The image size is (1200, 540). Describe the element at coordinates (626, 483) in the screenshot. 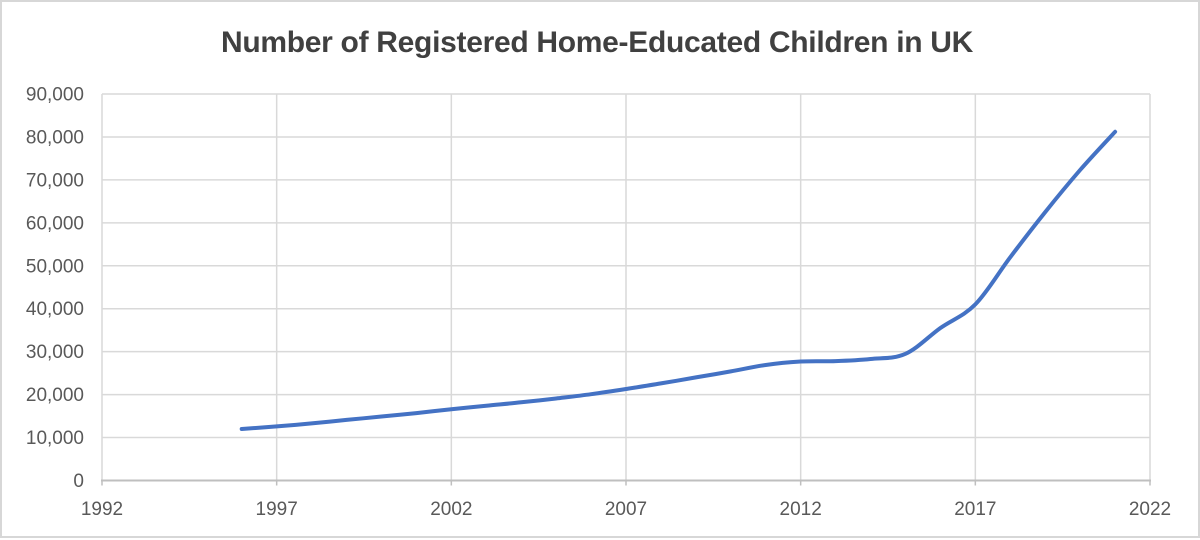

I see `x-axis-ticks` at that location.